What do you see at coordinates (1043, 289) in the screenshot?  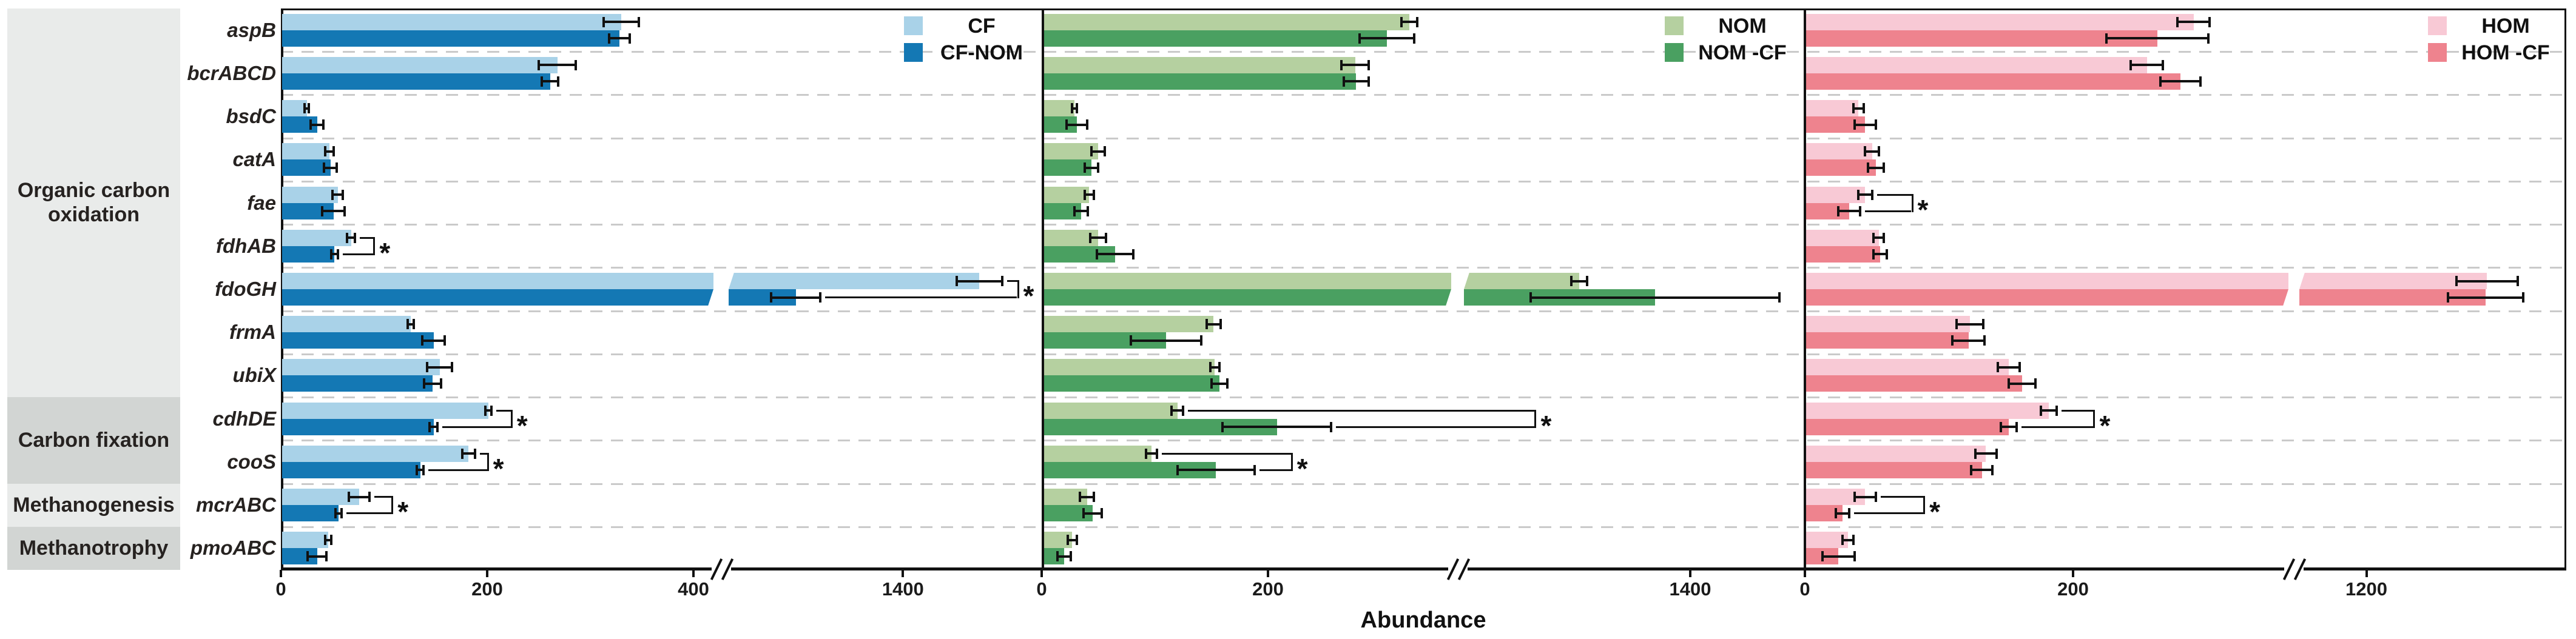 I see `panel-divider` at bounding box center [1043, 289].